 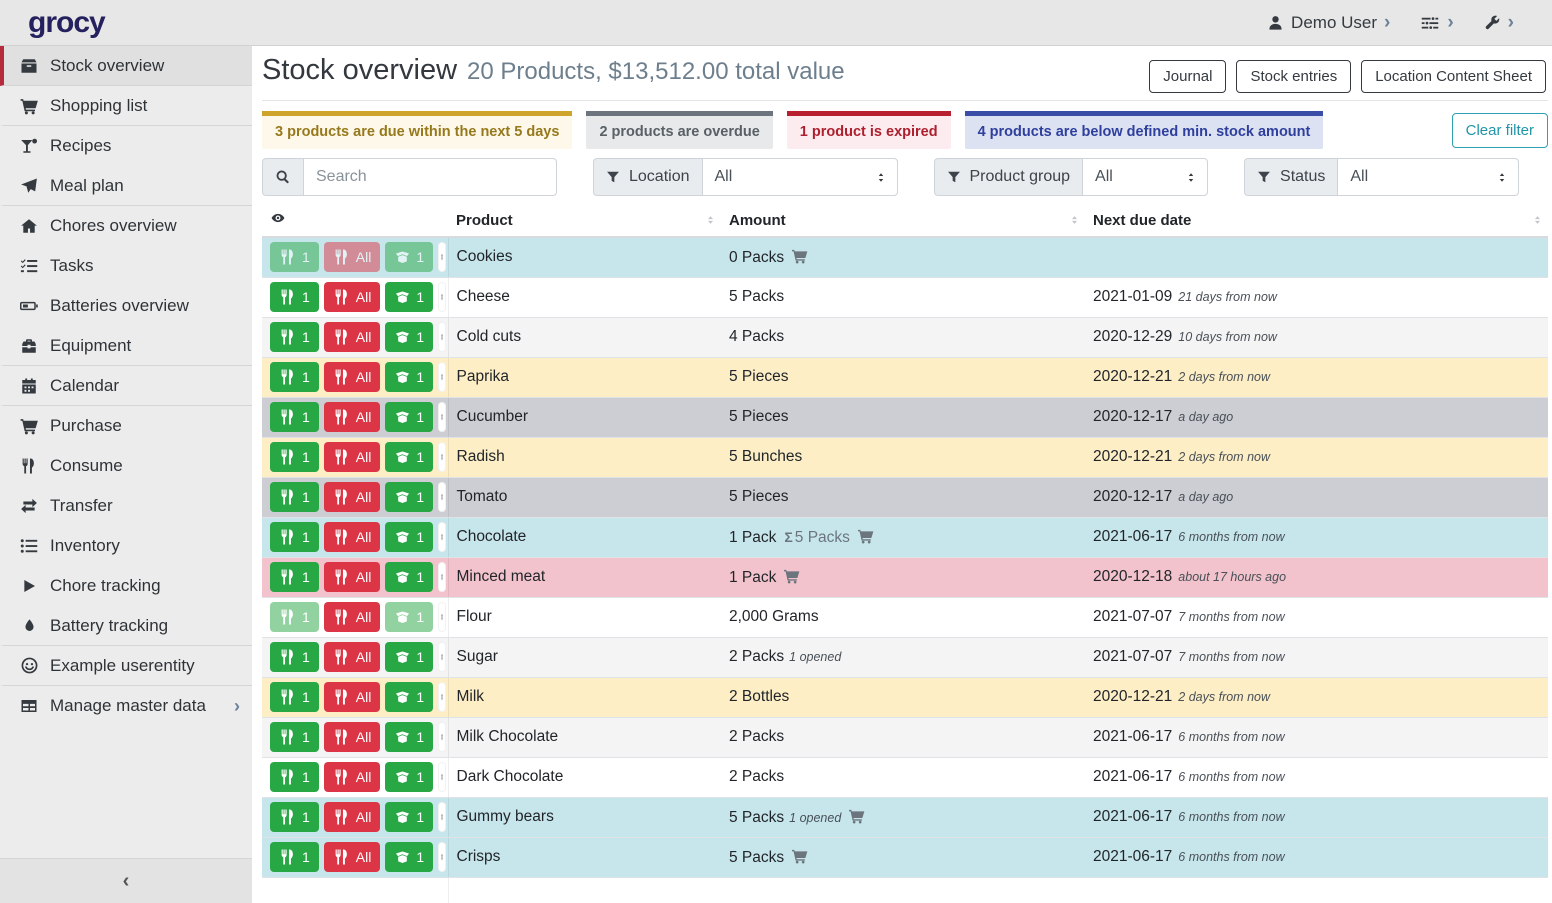 I want to click on product-name-cell: Cookies, so click(x=584, y=257).